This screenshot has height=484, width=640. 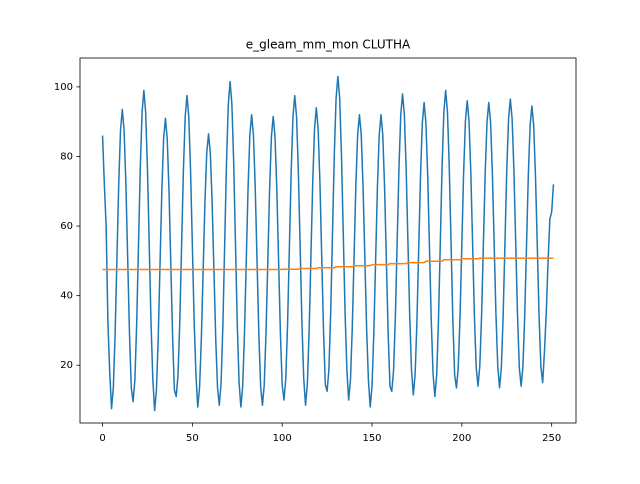 What do you see at coordinates (192, 438) in the screenshot?
I see `x-tick-label: 50` at bounding box center [192, 438].